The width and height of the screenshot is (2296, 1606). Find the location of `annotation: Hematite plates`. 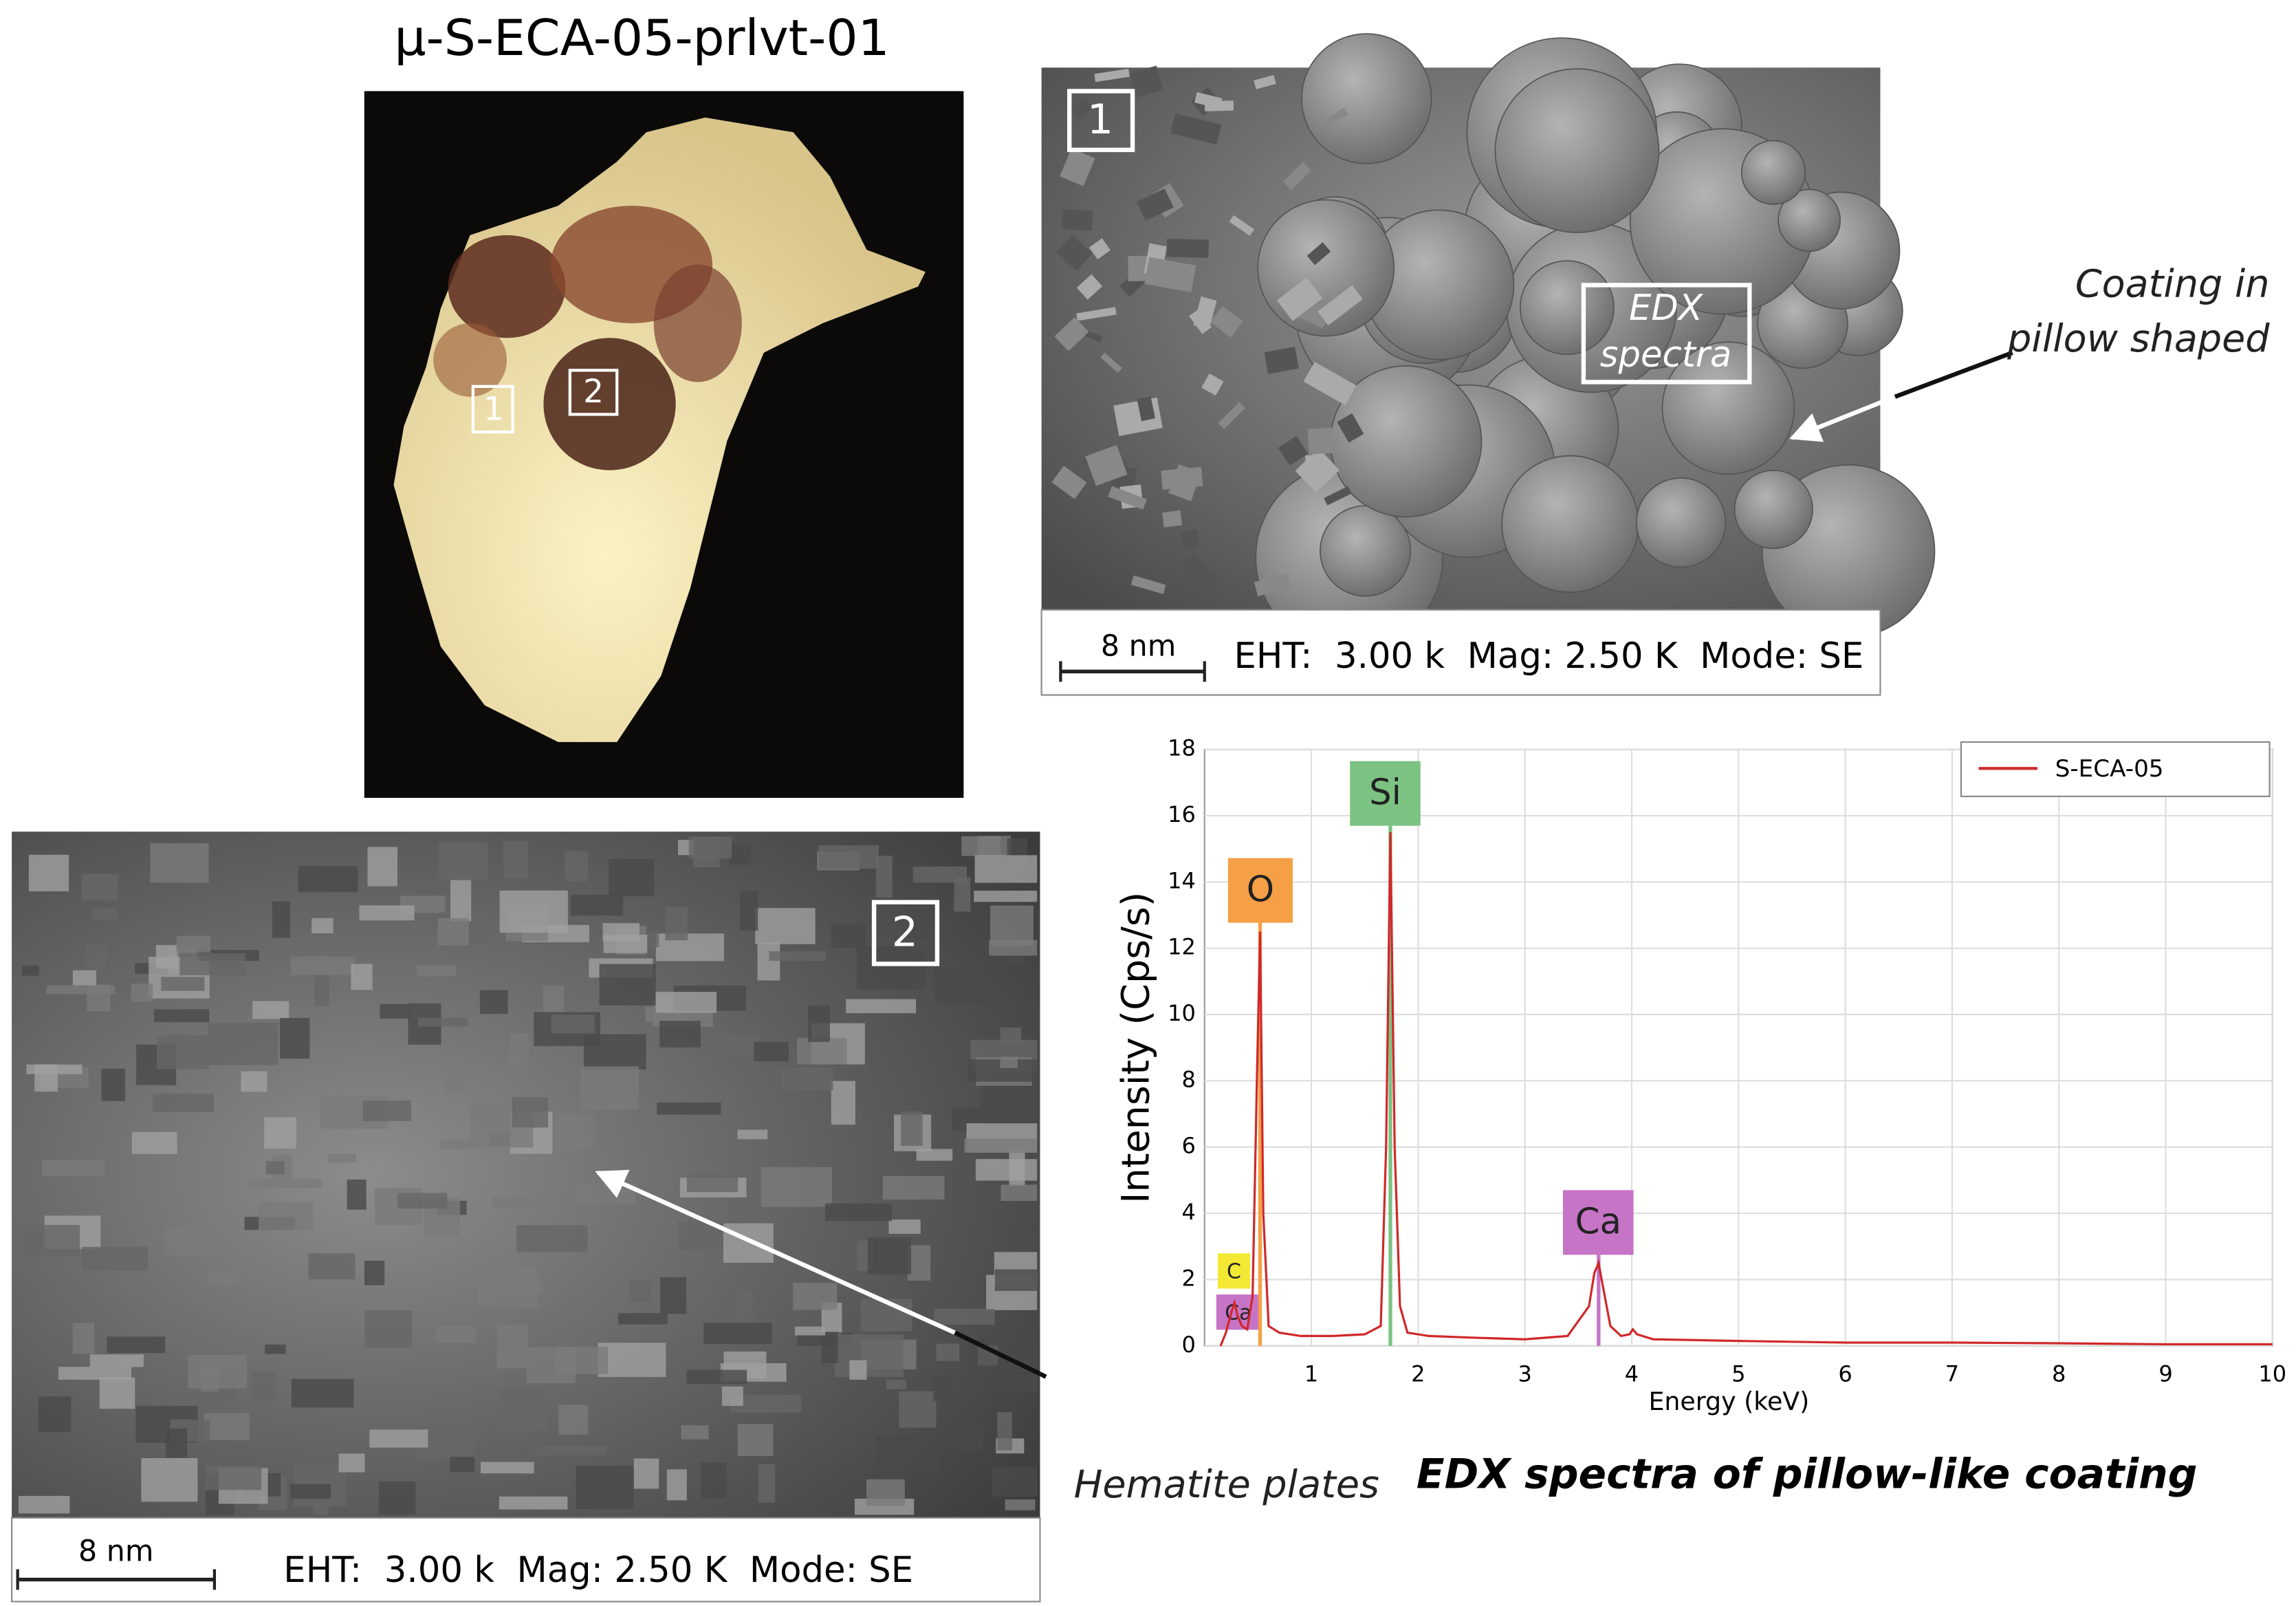

annotation: Hematite plates is located at coordinates (1226, 1484).